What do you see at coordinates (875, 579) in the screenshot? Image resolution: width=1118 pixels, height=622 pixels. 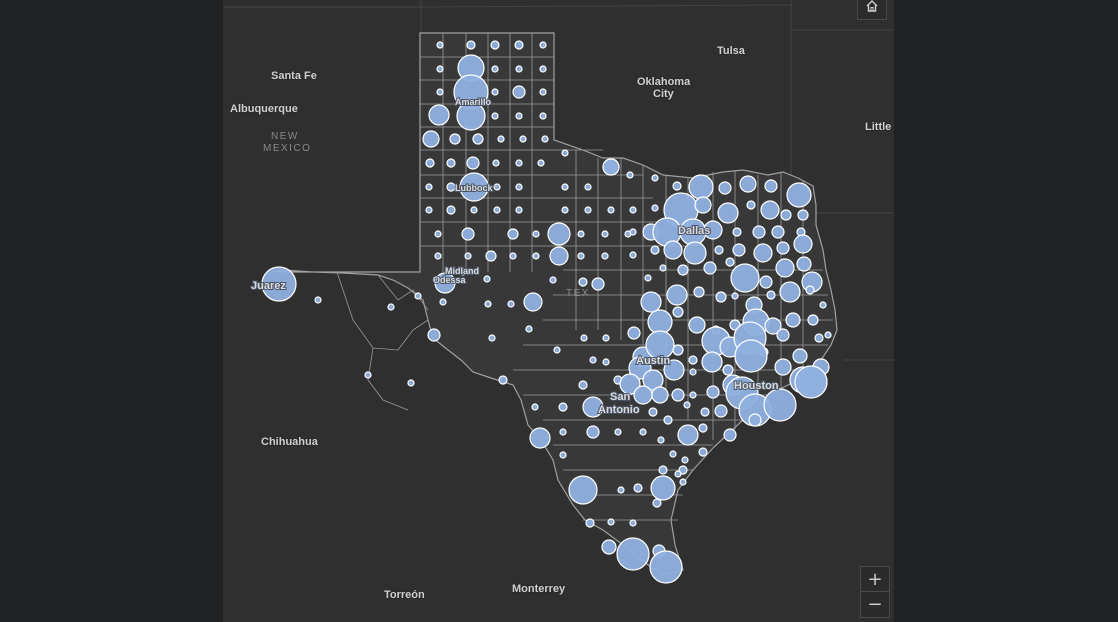 I see `zoom-in-button: +` at bounding box center [875, 579].